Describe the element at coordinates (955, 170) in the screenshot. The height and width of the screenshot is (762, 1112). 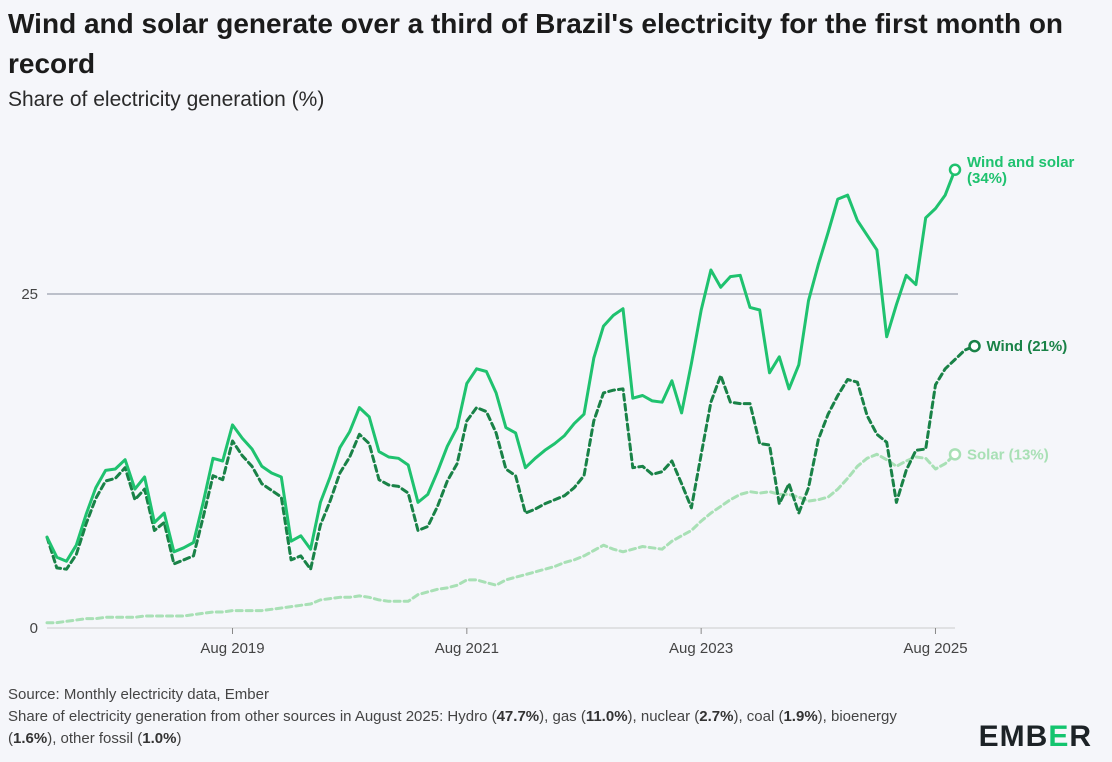
I see `series-end-marker-wind-and-solar` at that location.